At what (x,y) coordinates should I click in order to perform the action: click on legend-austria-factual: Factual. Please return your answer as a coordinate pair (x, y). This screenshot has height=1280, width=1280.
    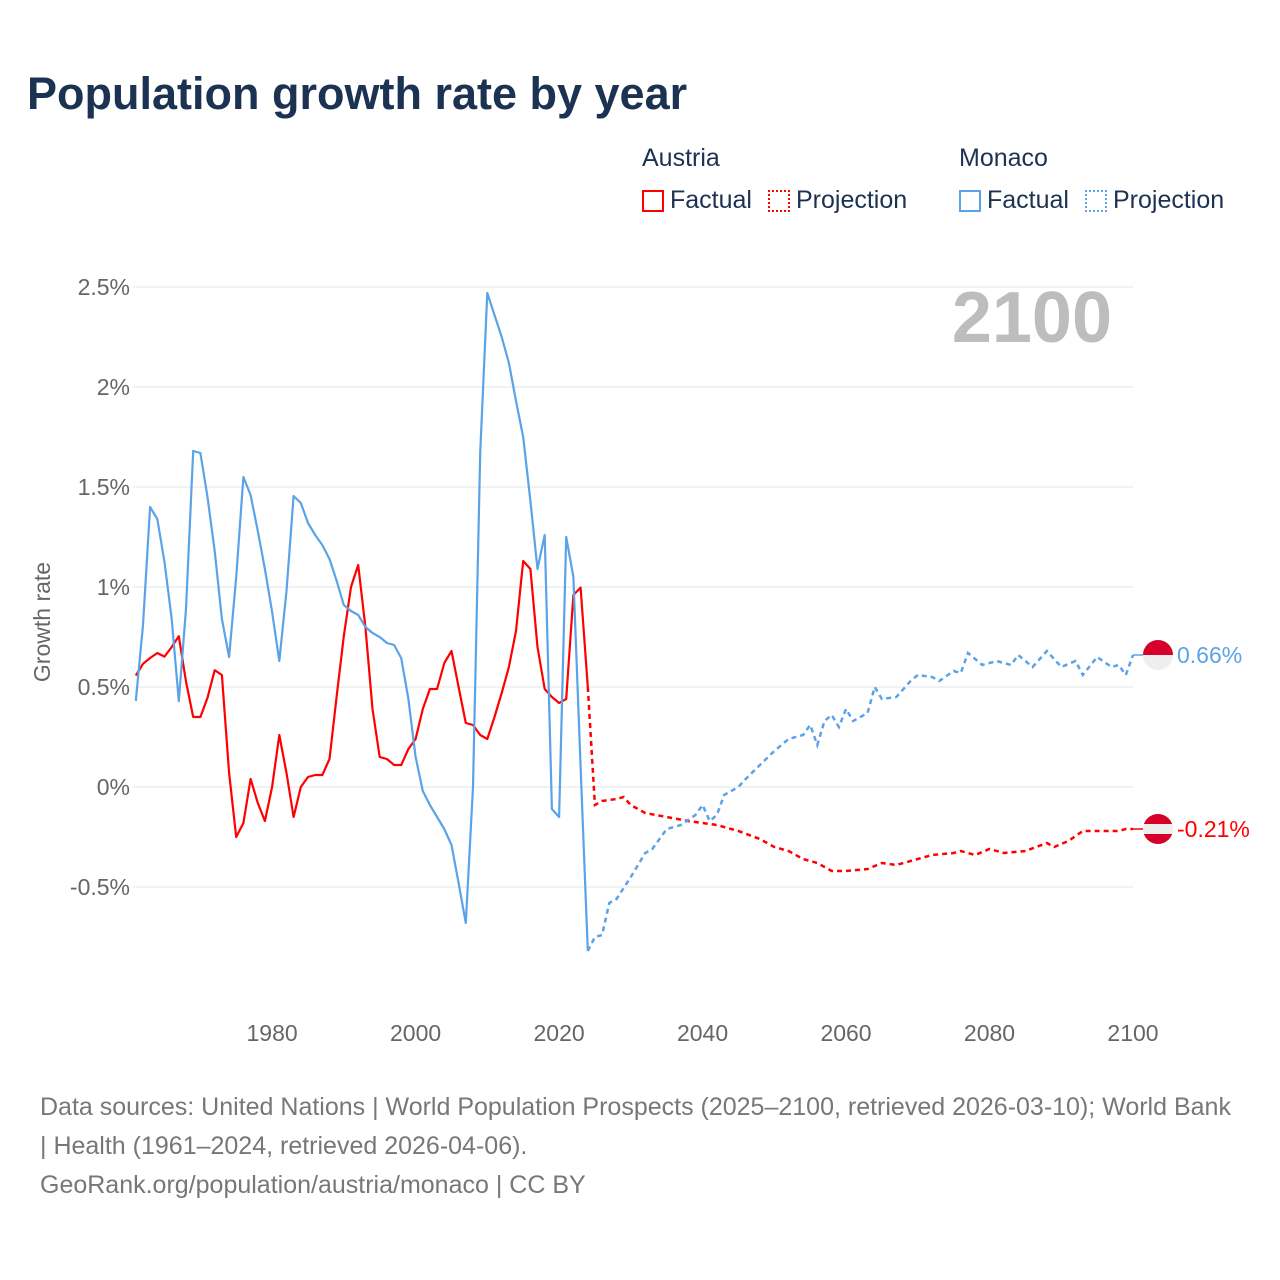
    Looking at the image, I should click on (697, 200).